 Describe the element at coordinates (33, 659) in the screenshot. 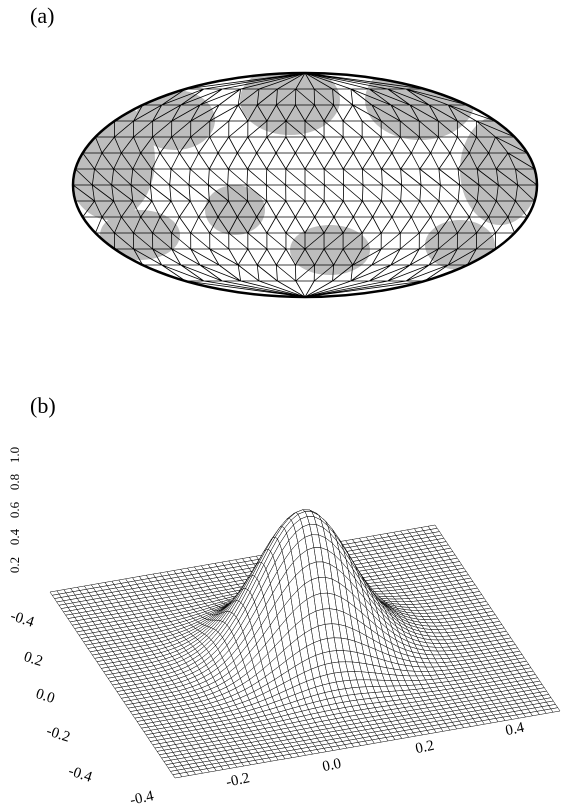

I see `y-tick-label: 0.2` at that location.